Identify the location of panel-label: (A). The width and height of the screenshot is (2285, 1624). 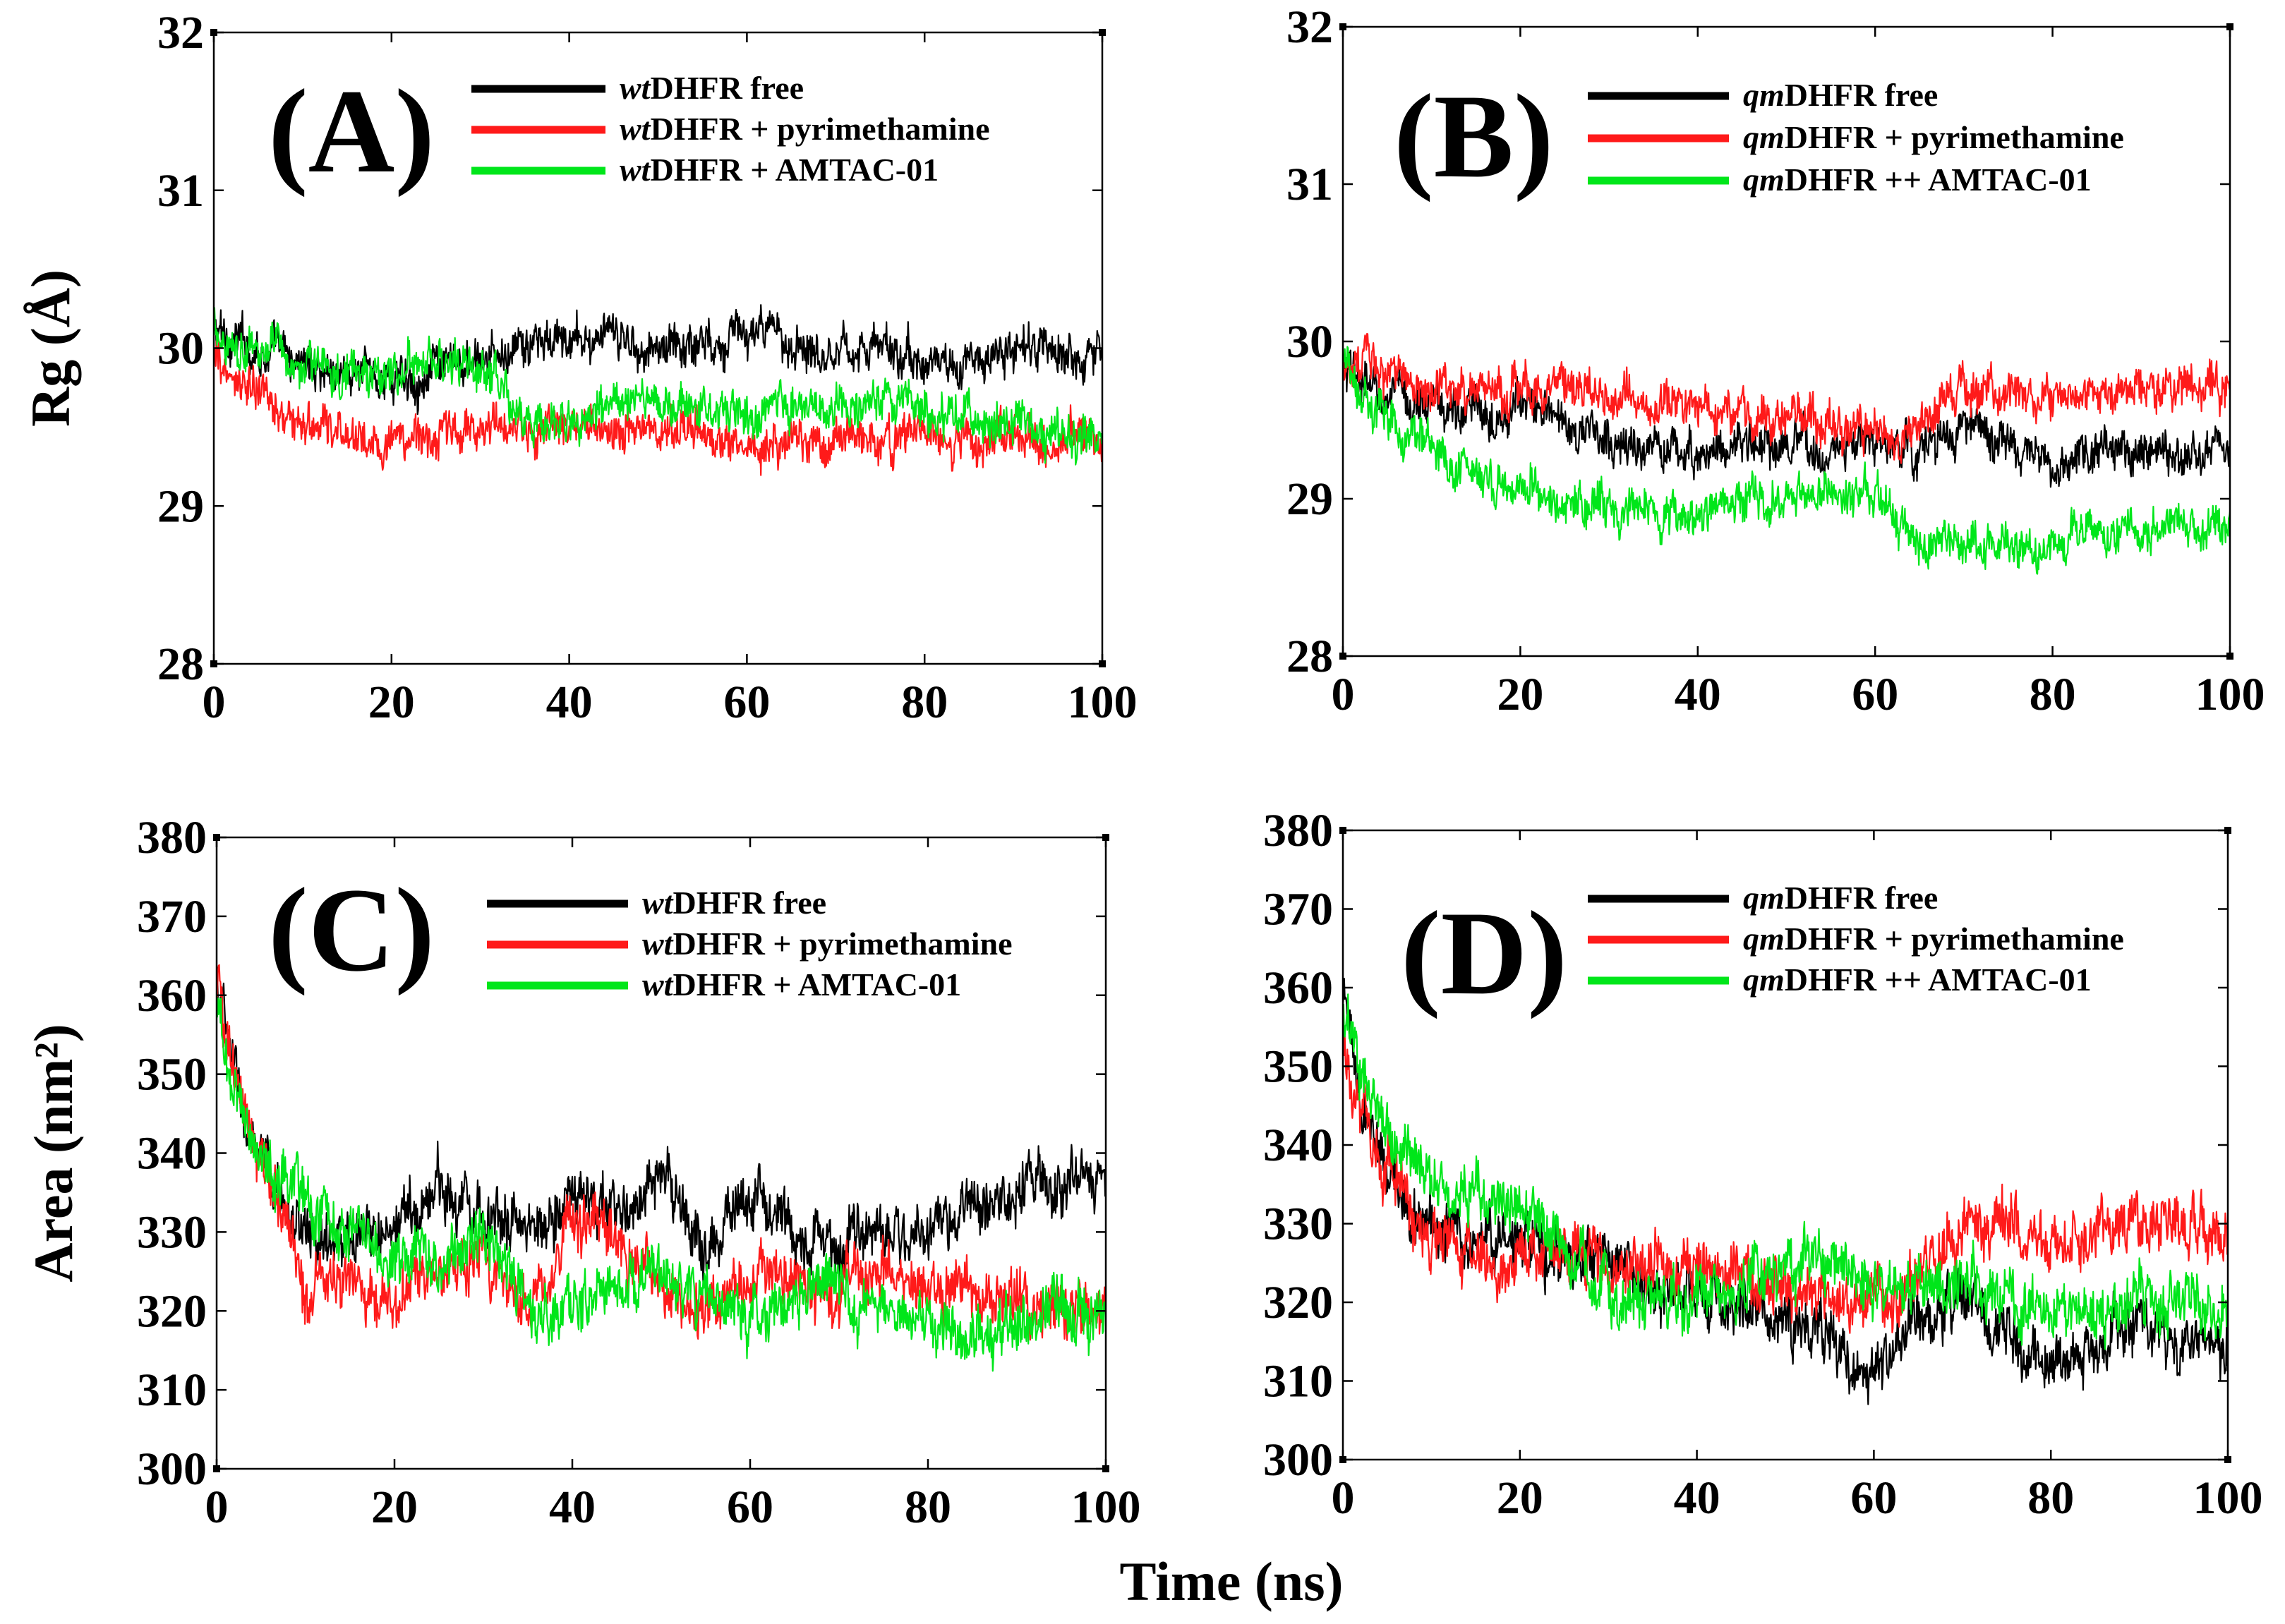
(351, 131).